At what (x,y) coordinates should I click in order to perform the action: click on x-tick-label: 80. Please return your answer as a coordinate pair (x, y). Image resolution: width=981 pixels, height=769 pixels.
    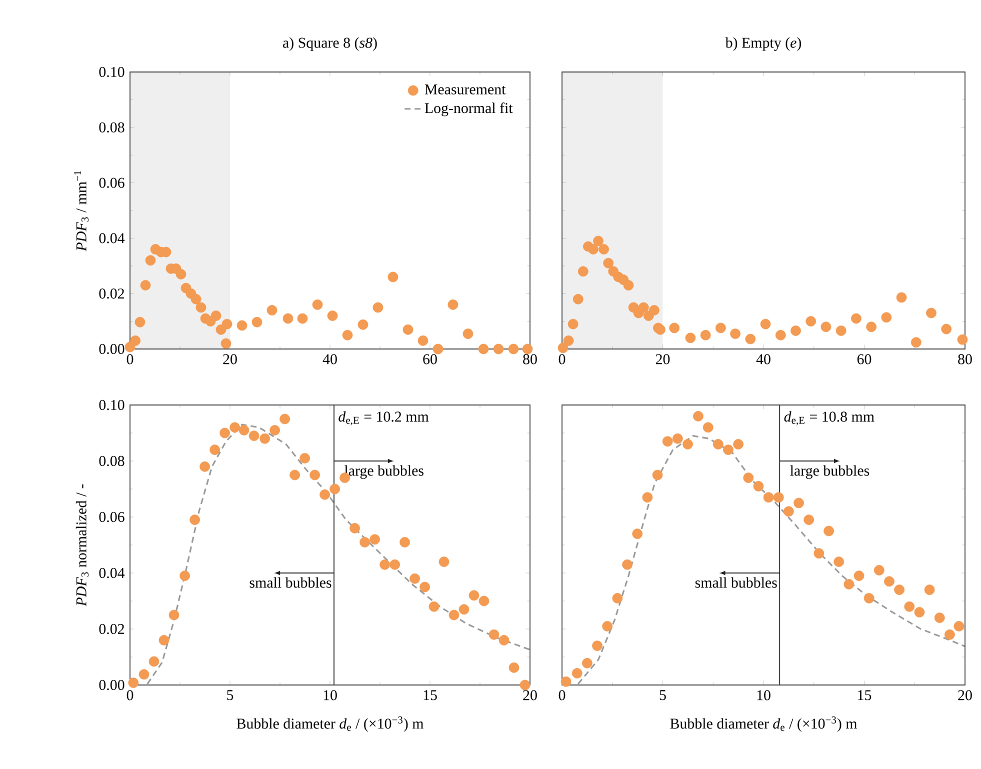
    Looking at the image, I should click on (530, 359).